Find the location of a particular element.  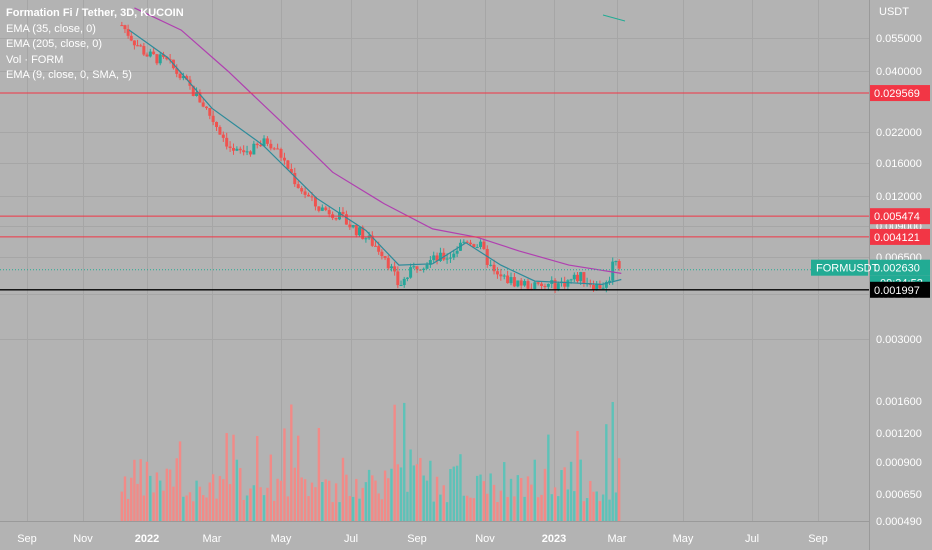

volume-tick-label: 0.000490 is located at coordinates (899, 522).